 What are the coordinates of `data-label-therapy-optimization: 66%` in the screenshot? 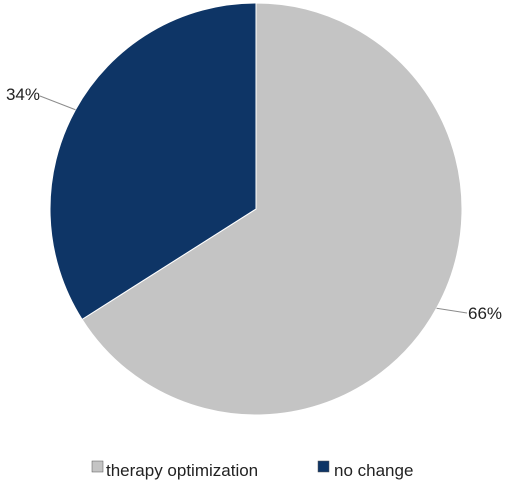 It's located at (485, 313).